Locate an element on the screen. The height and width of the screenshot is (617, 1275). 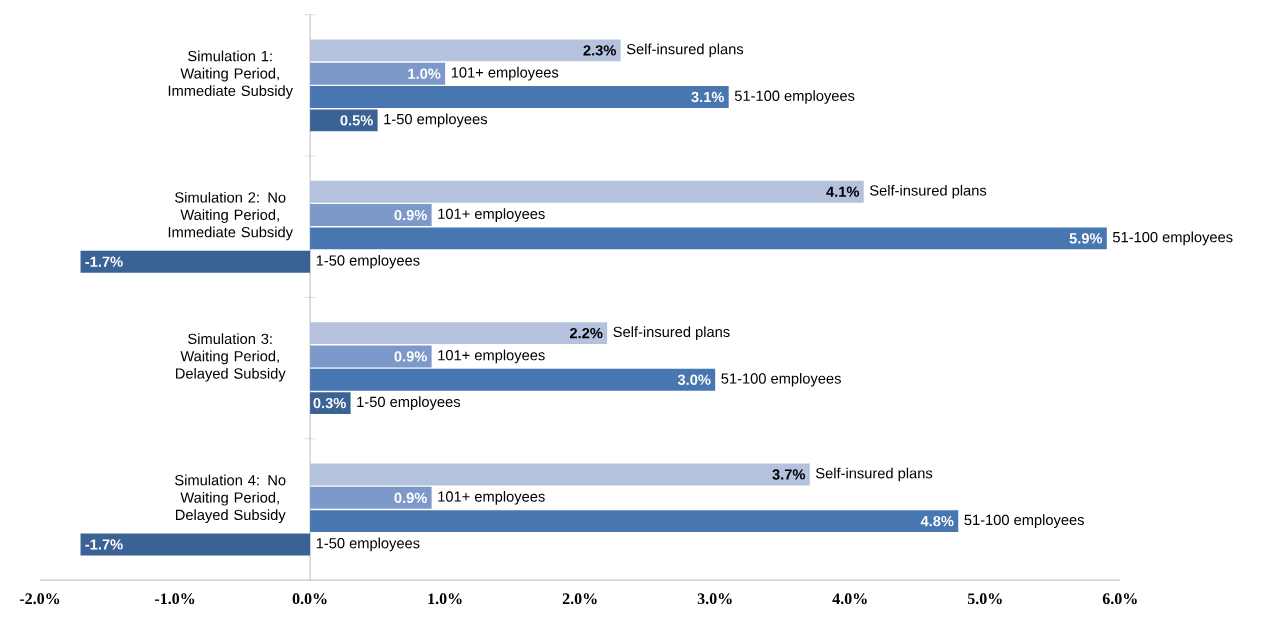
x-tick-label: -2.0% is located at coordinates (39, 598).